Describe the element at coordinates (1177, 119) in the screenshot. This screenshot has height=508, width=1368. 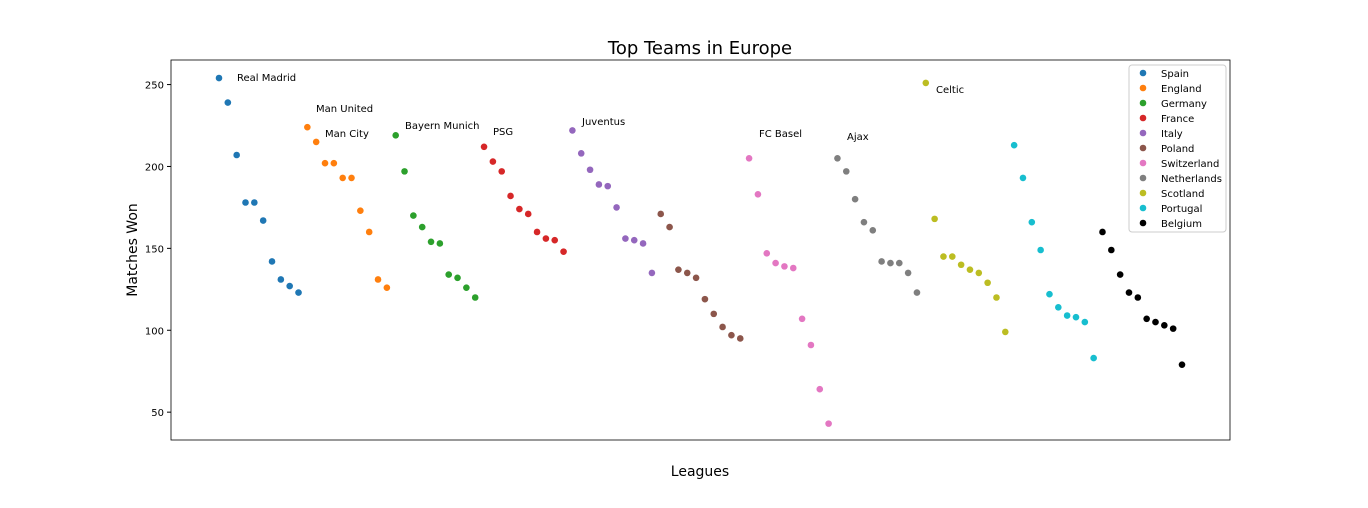
I see `legend-label: France` at that location.